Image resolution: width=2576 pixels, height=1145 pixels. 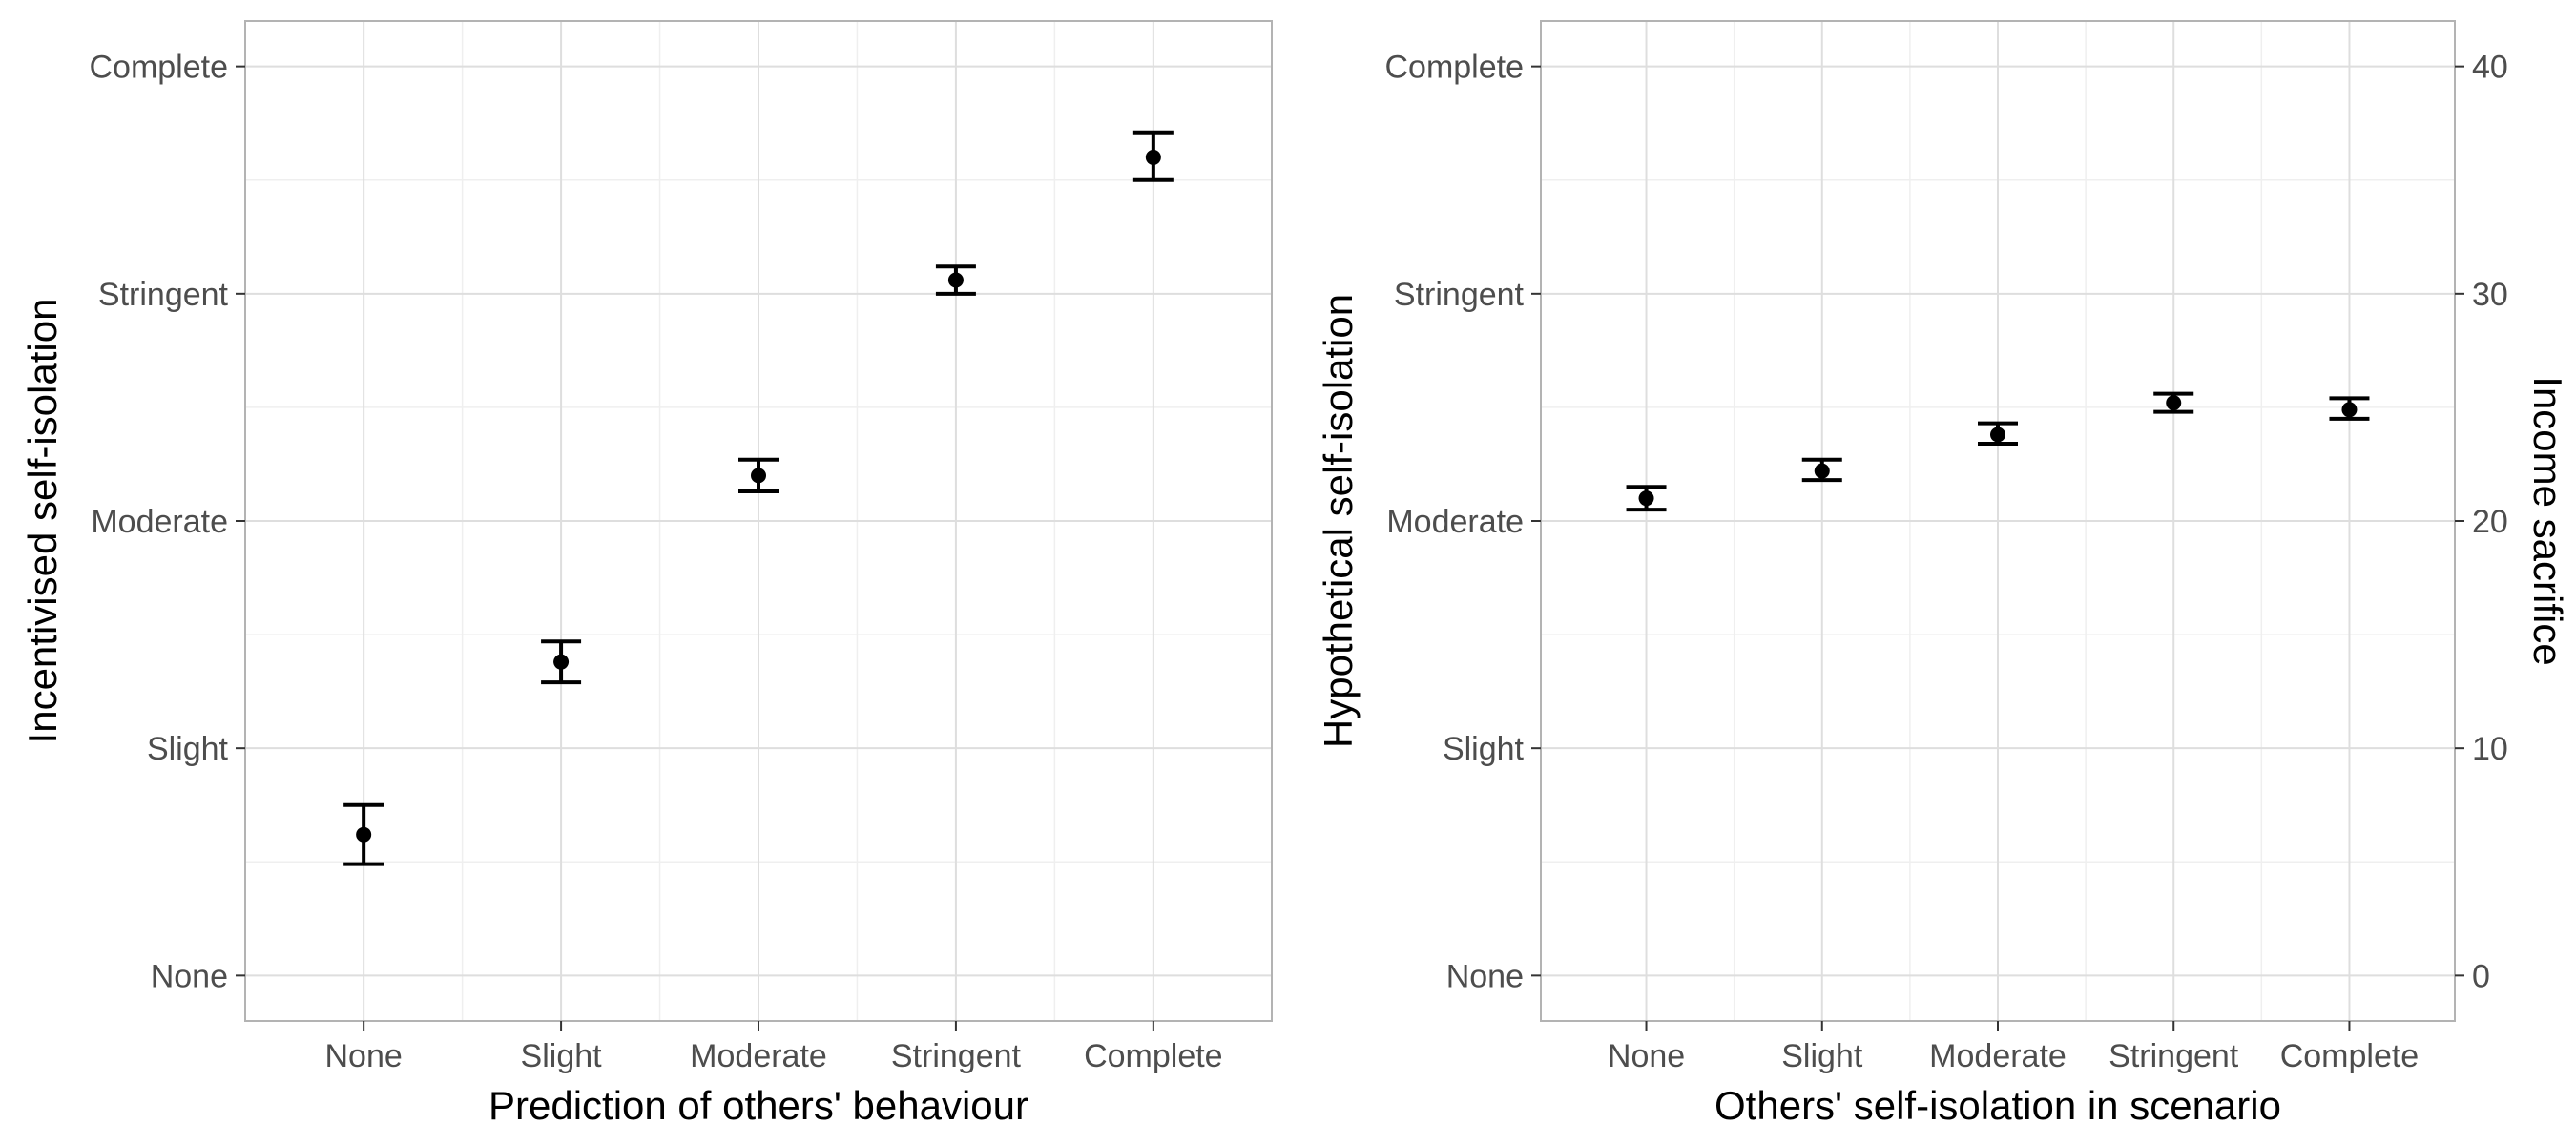 What do you see at coordinates (2481, 976) in the screenshot?
I see `y2-tick-label: 0` at bounding box center [2481, 976].